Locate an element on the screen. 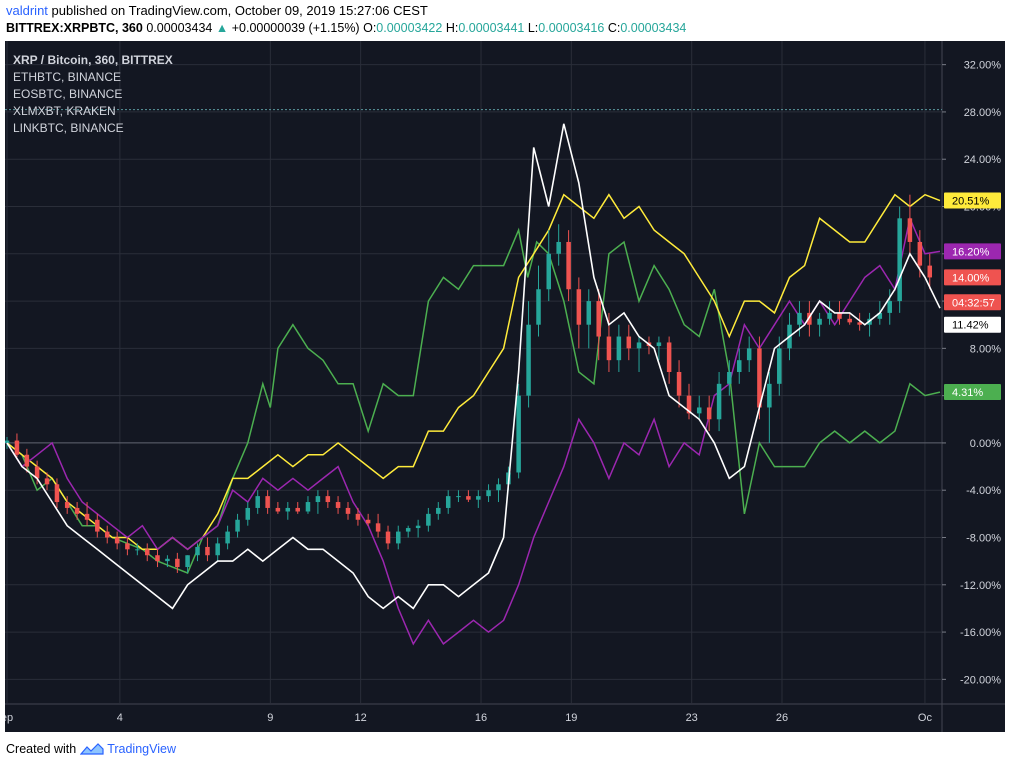 The height and width of the screenshot is (768, 1010). y-tick-label: -12.00% is located at coordinates (980, 586).